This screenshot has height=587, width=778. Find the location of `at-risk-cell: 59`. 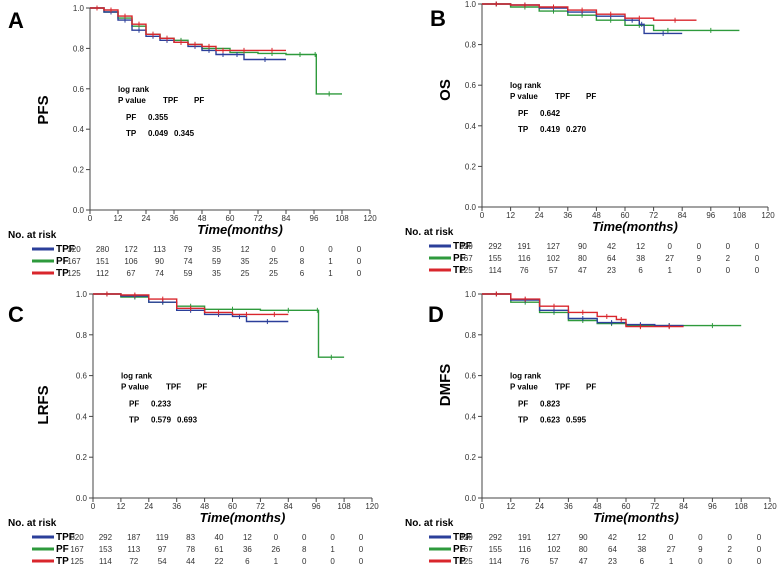

at-risk-cell: 59 is located at coordinates (188, 273).